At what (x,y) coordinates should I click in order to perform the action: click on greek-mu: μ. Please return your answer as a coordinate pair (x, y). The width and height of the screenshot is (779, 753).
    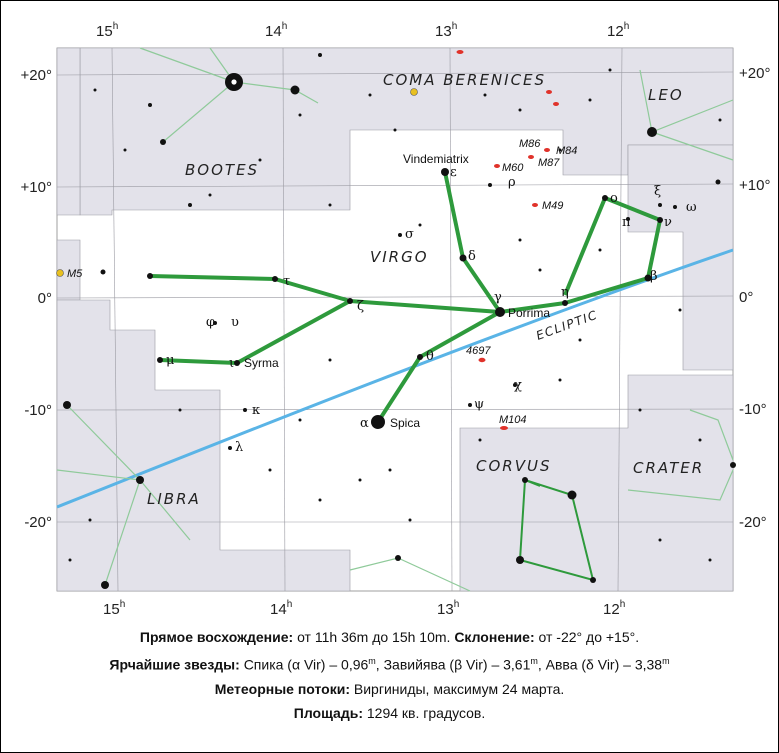
    Looking at the image, I should click on (170, 360).